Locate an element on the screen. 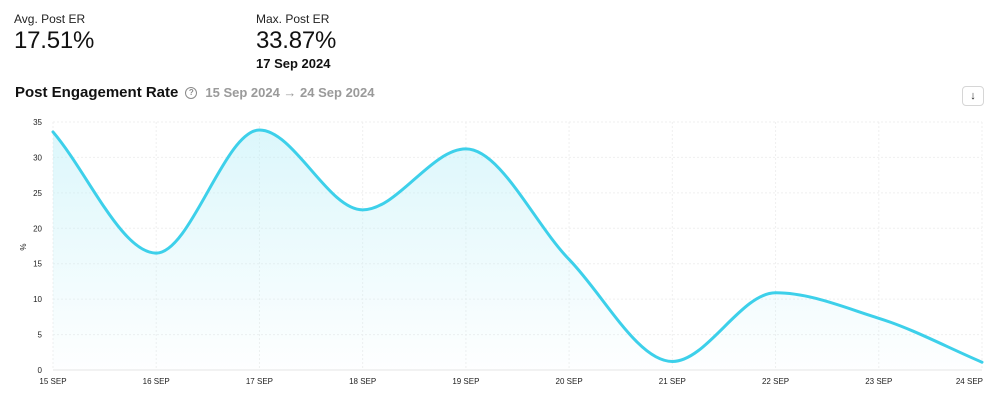 The height and width of the screenshot is (405, 1000). x-tick-label: 17 SEP is located at coordinates (259, 381).